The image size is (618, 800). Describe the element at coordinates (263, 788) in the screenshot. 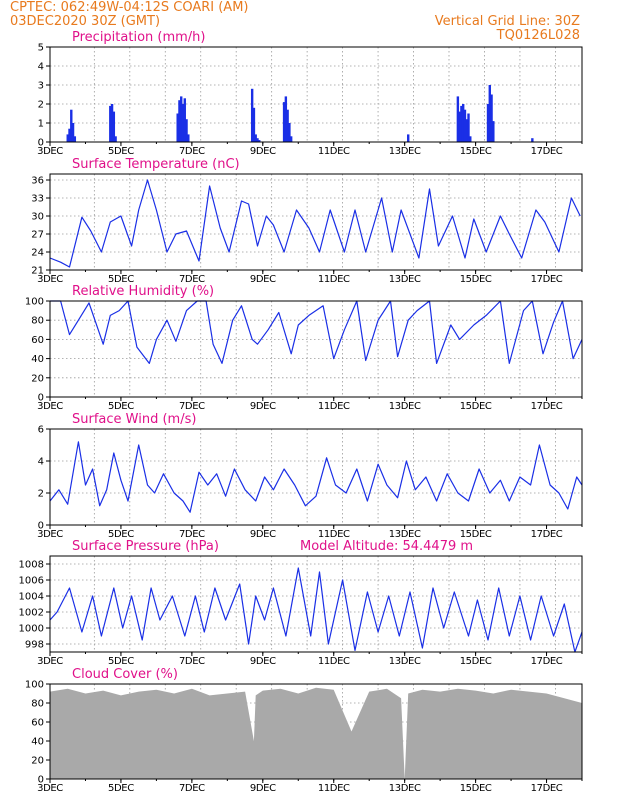

I see `cloud-cover-xtick-label: 9DEC` at that location.